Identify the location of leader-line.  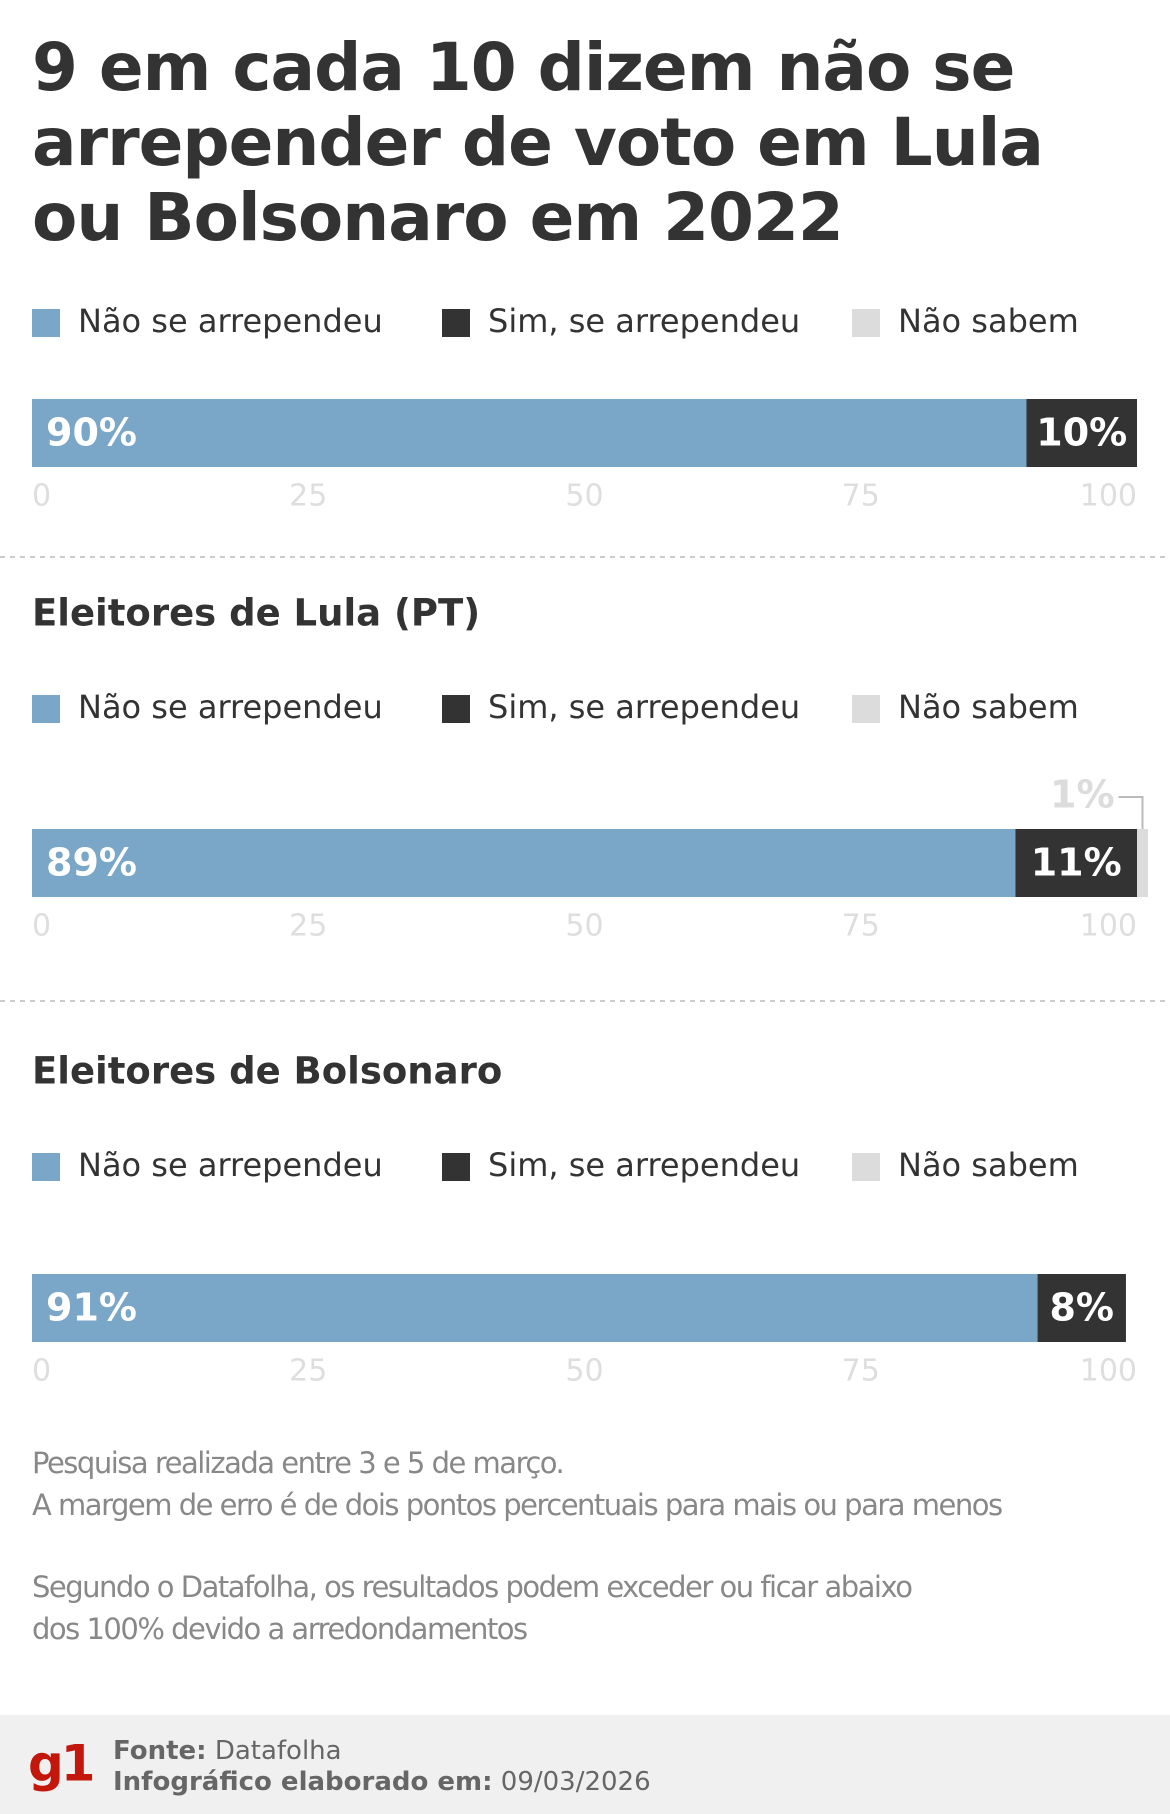
(1131, 812).